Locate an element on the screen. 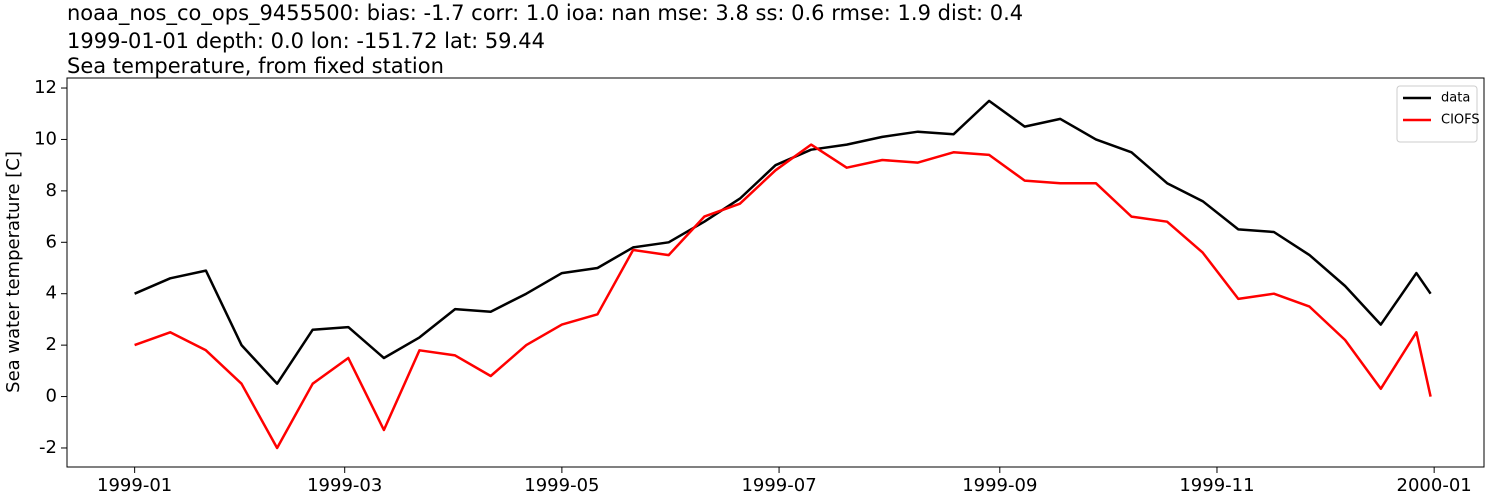 This screenshot has height=500, width=1500. y-tick-label: -2 is located at coordinates (48, 447).